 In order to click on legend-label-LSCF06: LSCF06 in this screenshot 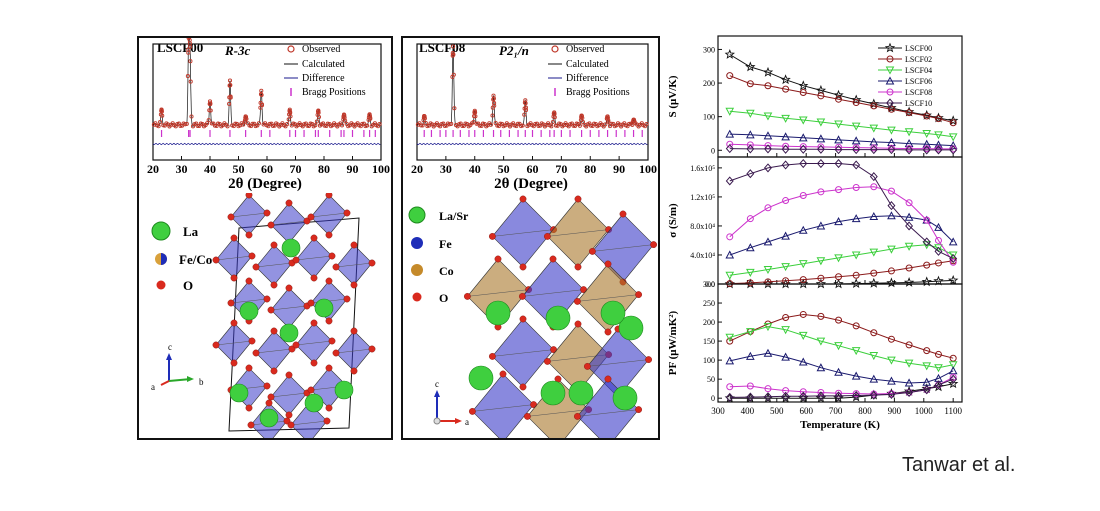, I will do `click(918, 81)`.